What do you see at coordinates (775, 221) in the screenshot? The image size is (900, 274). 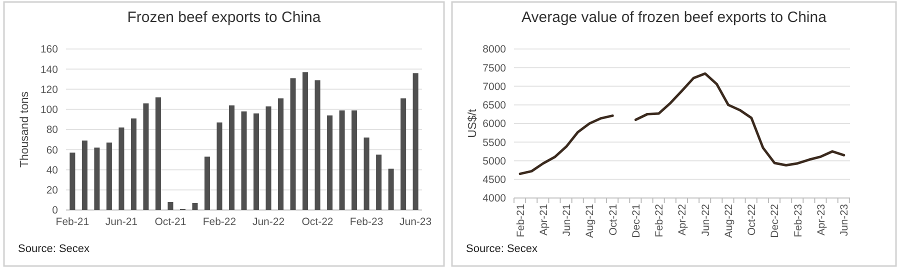 I see `x-tick-label: Dec-22` at bounding box center [775, 221].